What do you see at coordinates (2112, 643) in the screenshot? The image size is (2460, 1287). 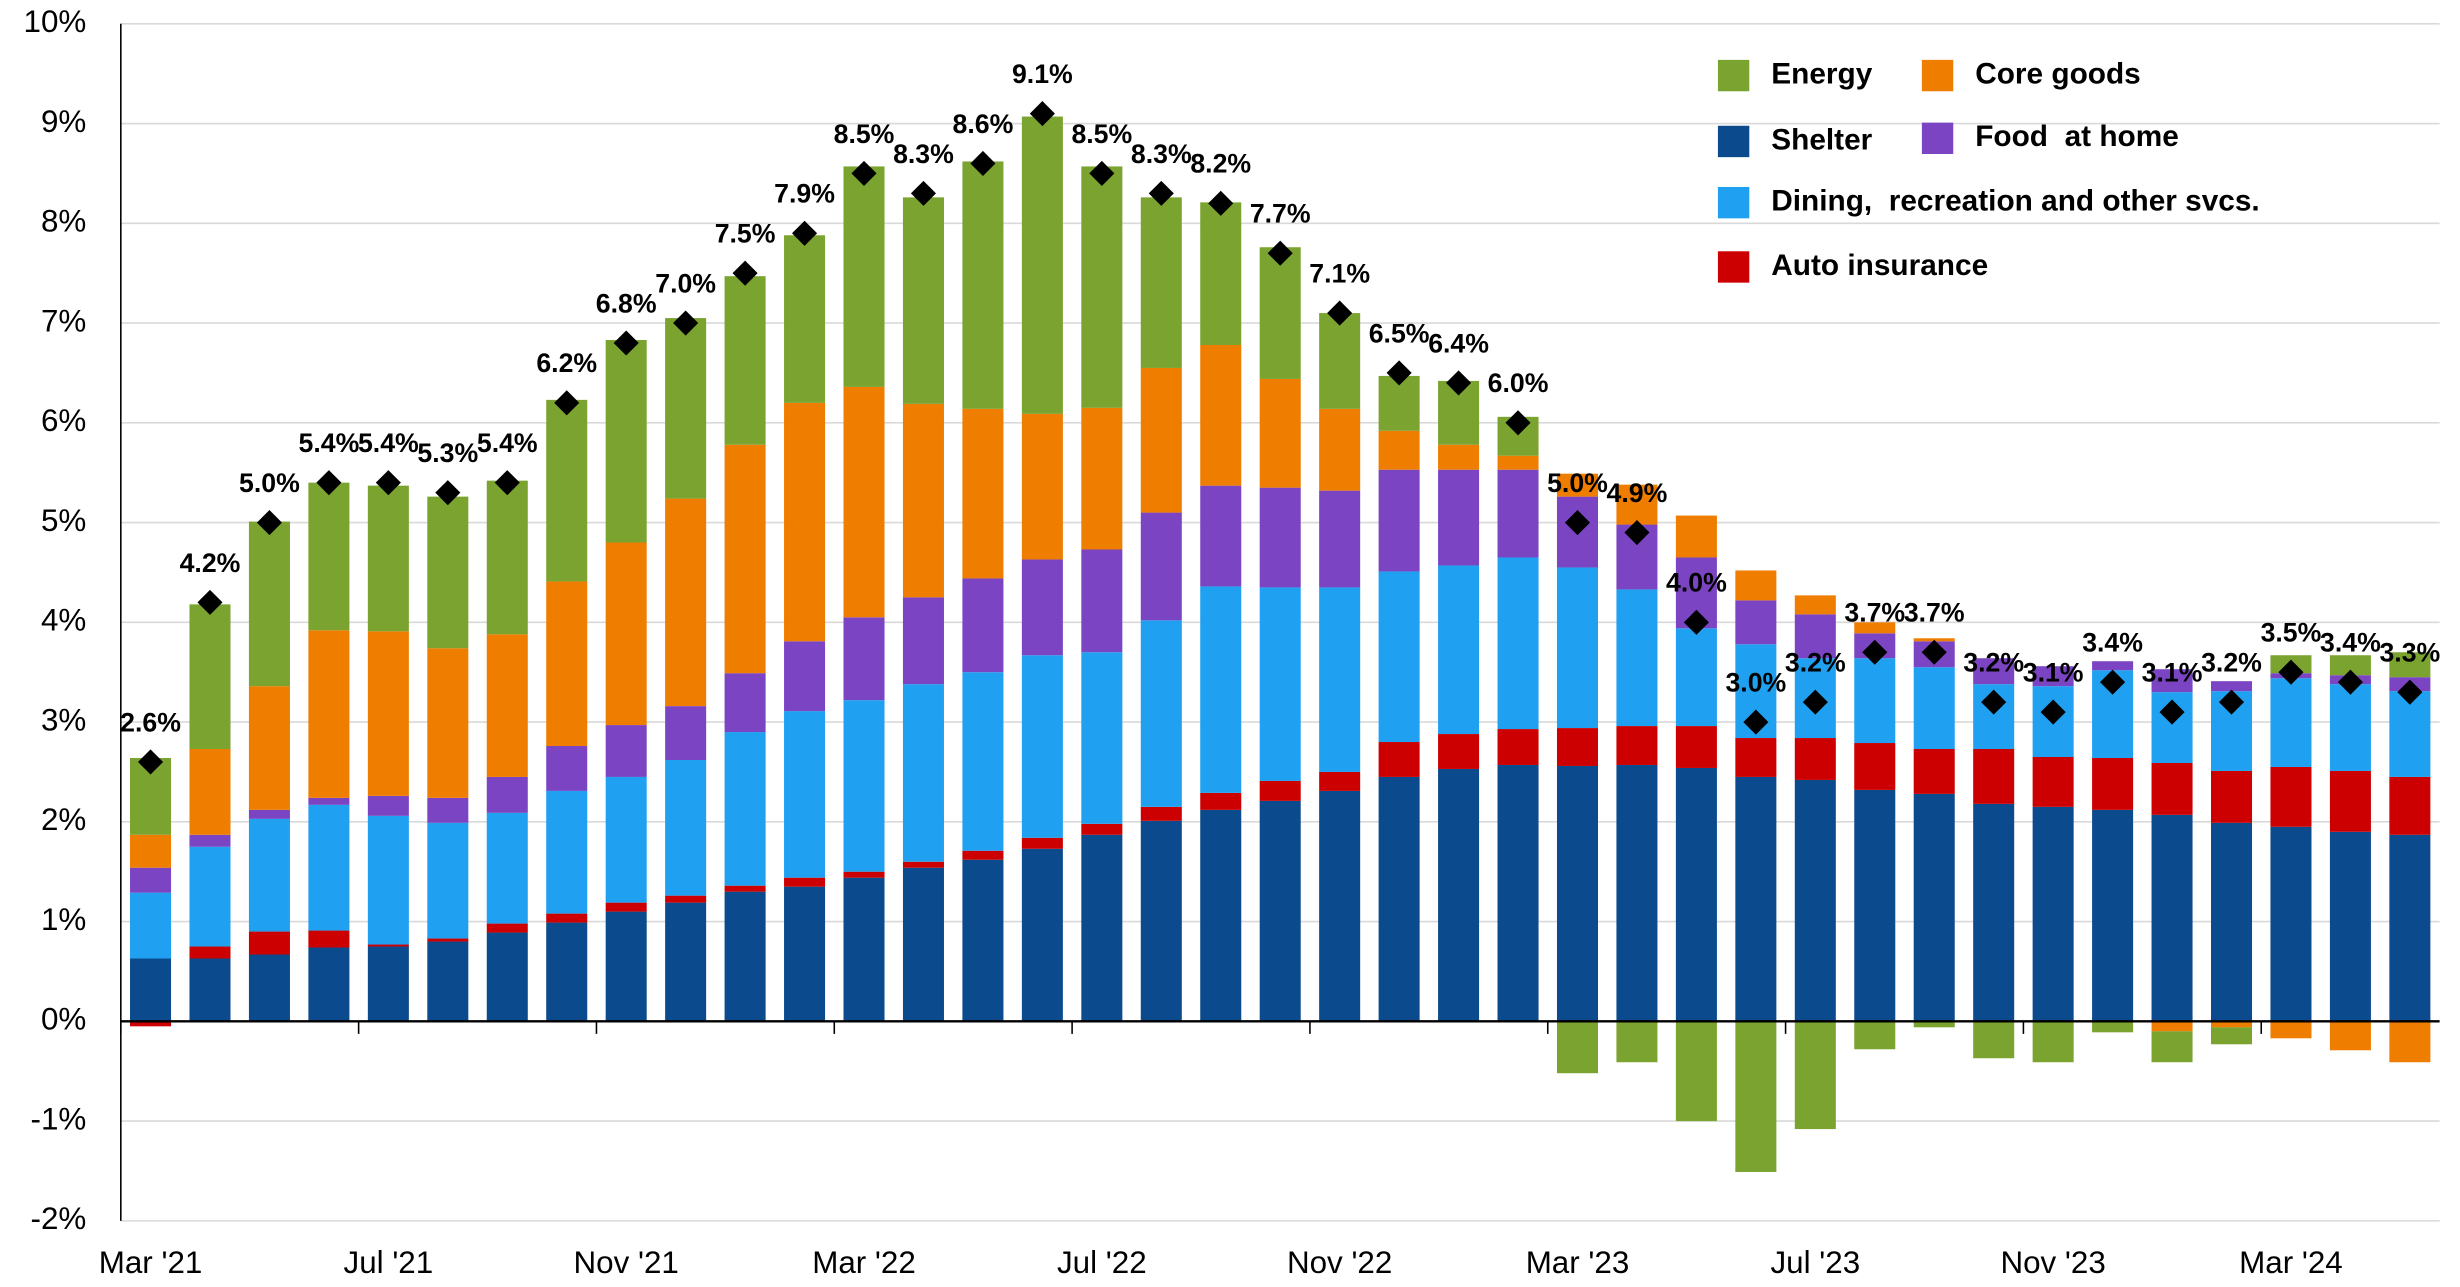 I see `value-label: 3.4%` at bounding box center [2112, 643].